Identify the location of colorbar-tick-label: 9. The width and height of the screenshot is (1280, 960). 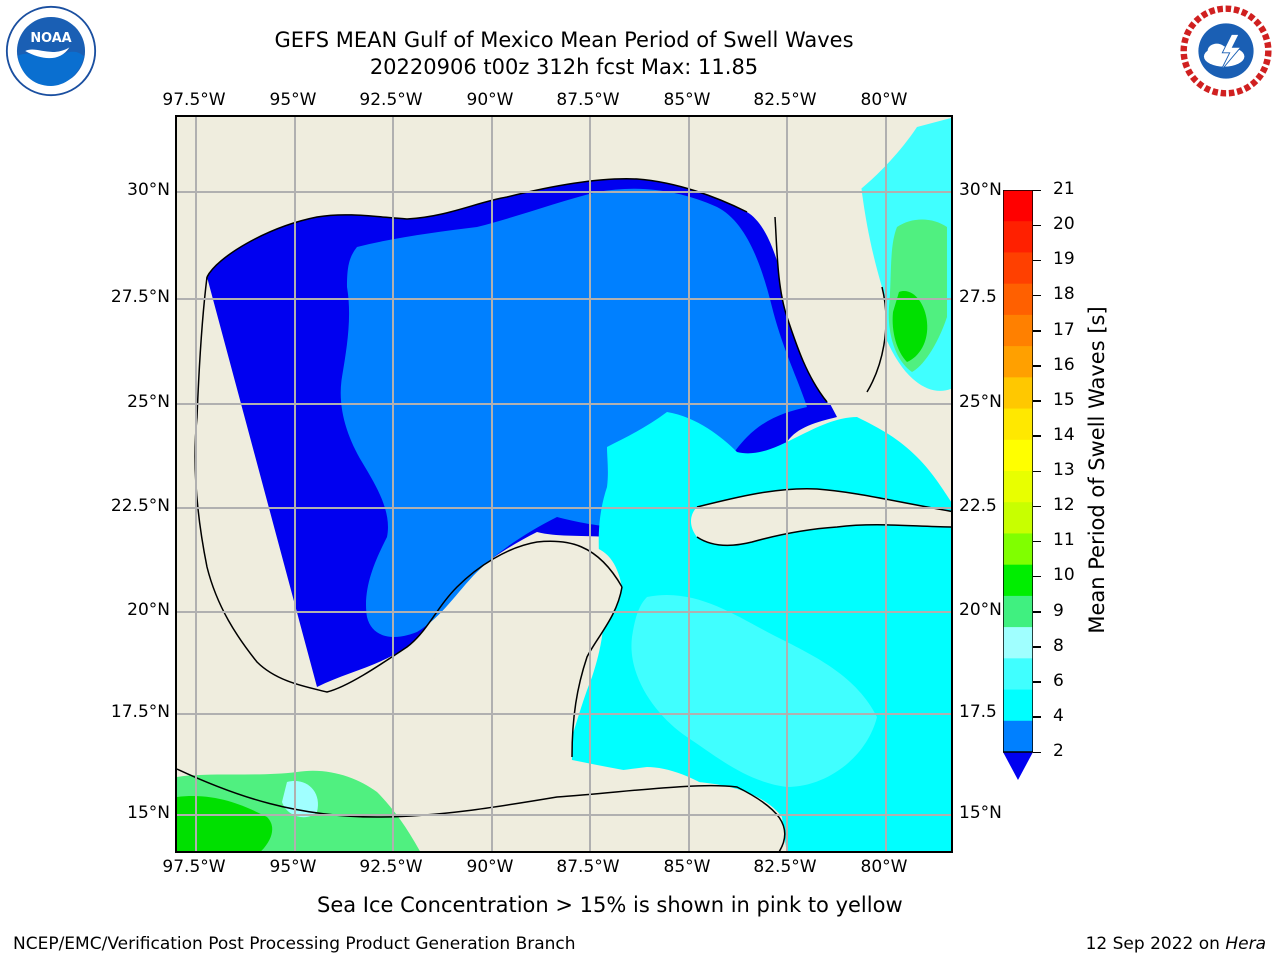
(1058, 610).